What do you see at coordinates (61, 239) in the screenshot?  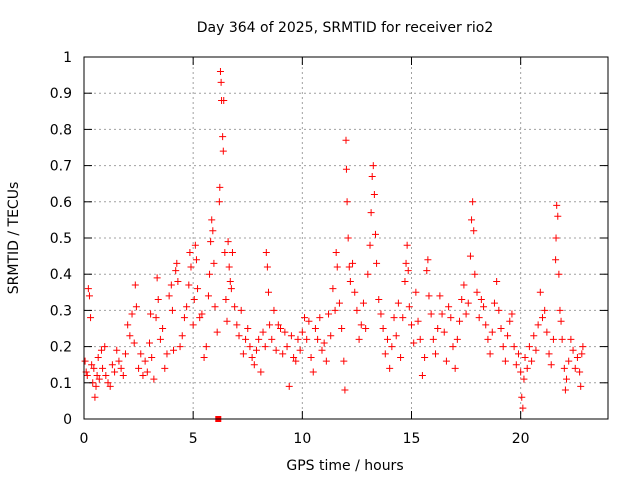 I see `y-tick-label: 0.5` at bounding box center [61, 239].